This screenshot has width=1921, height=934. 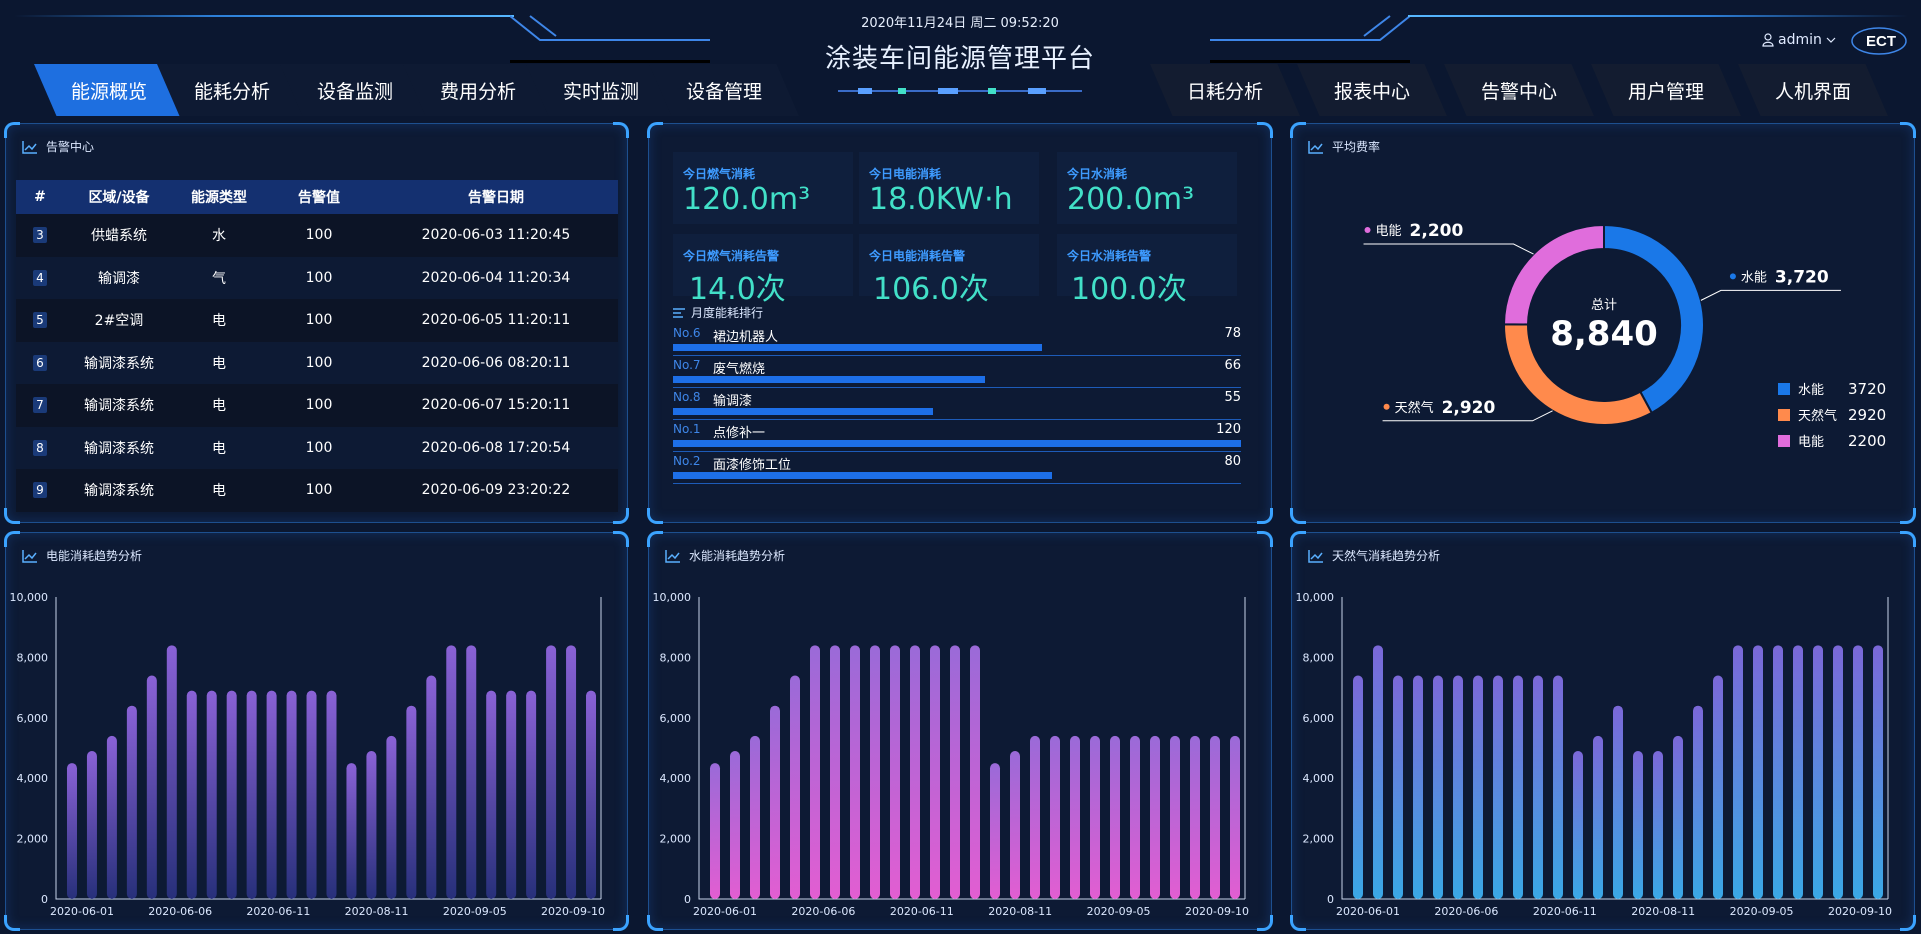 What do you see at coordinates (1666, 90) in the screenshot?
I see `tab-user-management: 用户管理` at bounding box center [1666, 90].